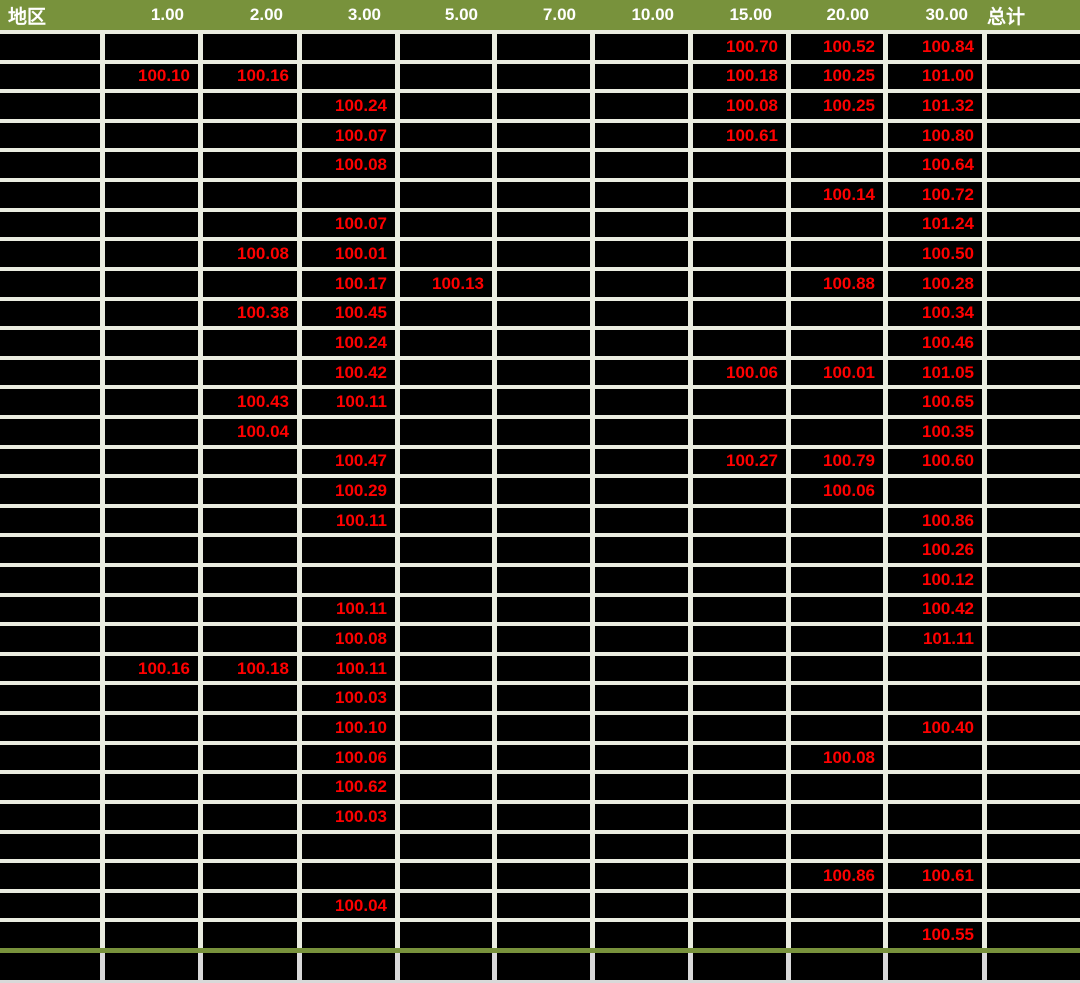  Describe the element at coordinates (559, 14) in the screenshot. I see `column-header-5: 7.00` at that location.